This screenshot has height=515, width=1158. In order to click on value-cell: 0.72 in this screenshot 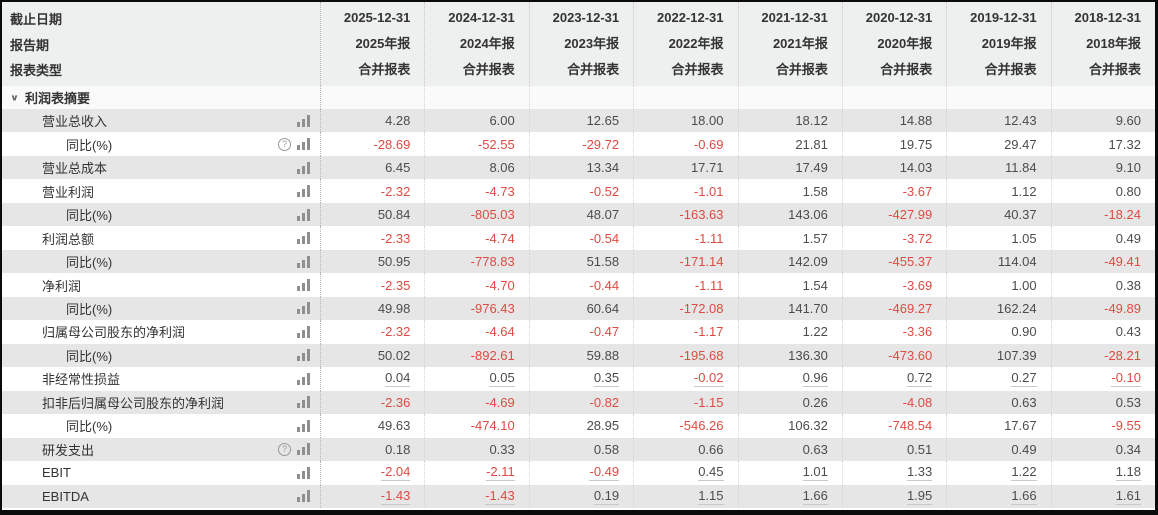, I will do `click(893, 379)`.